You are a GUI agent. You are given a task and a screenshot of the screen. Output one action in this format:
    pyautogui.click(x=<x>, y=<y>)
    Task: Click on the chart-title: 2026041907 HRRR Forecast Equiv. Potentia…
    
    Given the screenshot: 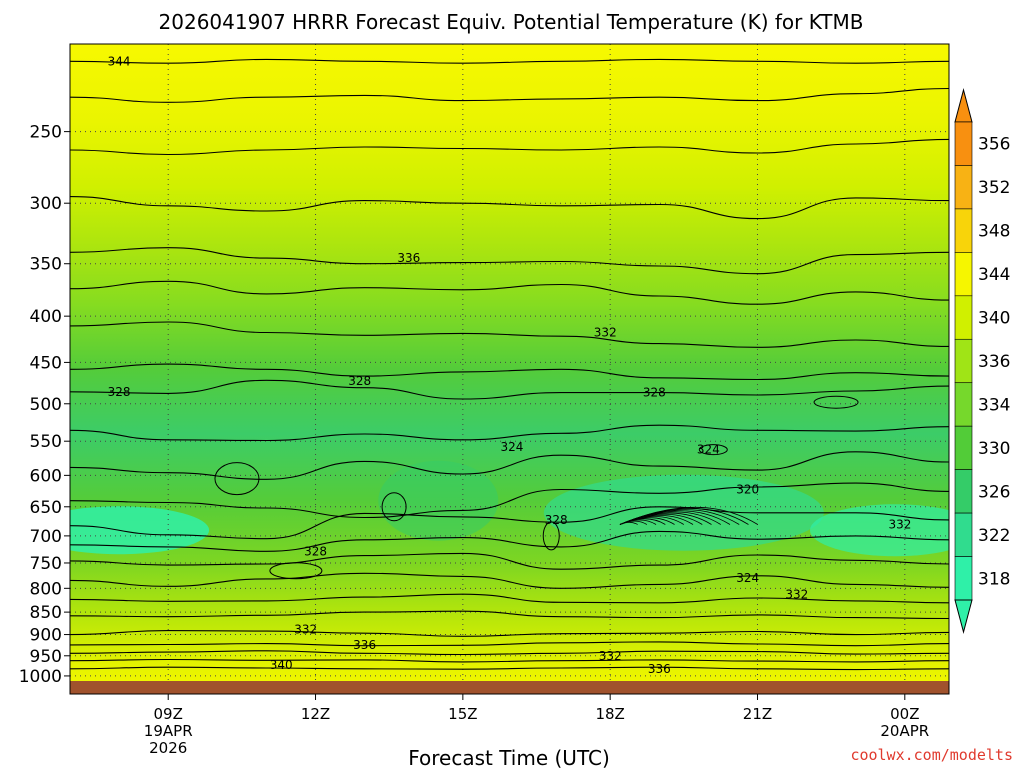 What is the action you would take?
    pyautogui.click(x=511, y=22)
    